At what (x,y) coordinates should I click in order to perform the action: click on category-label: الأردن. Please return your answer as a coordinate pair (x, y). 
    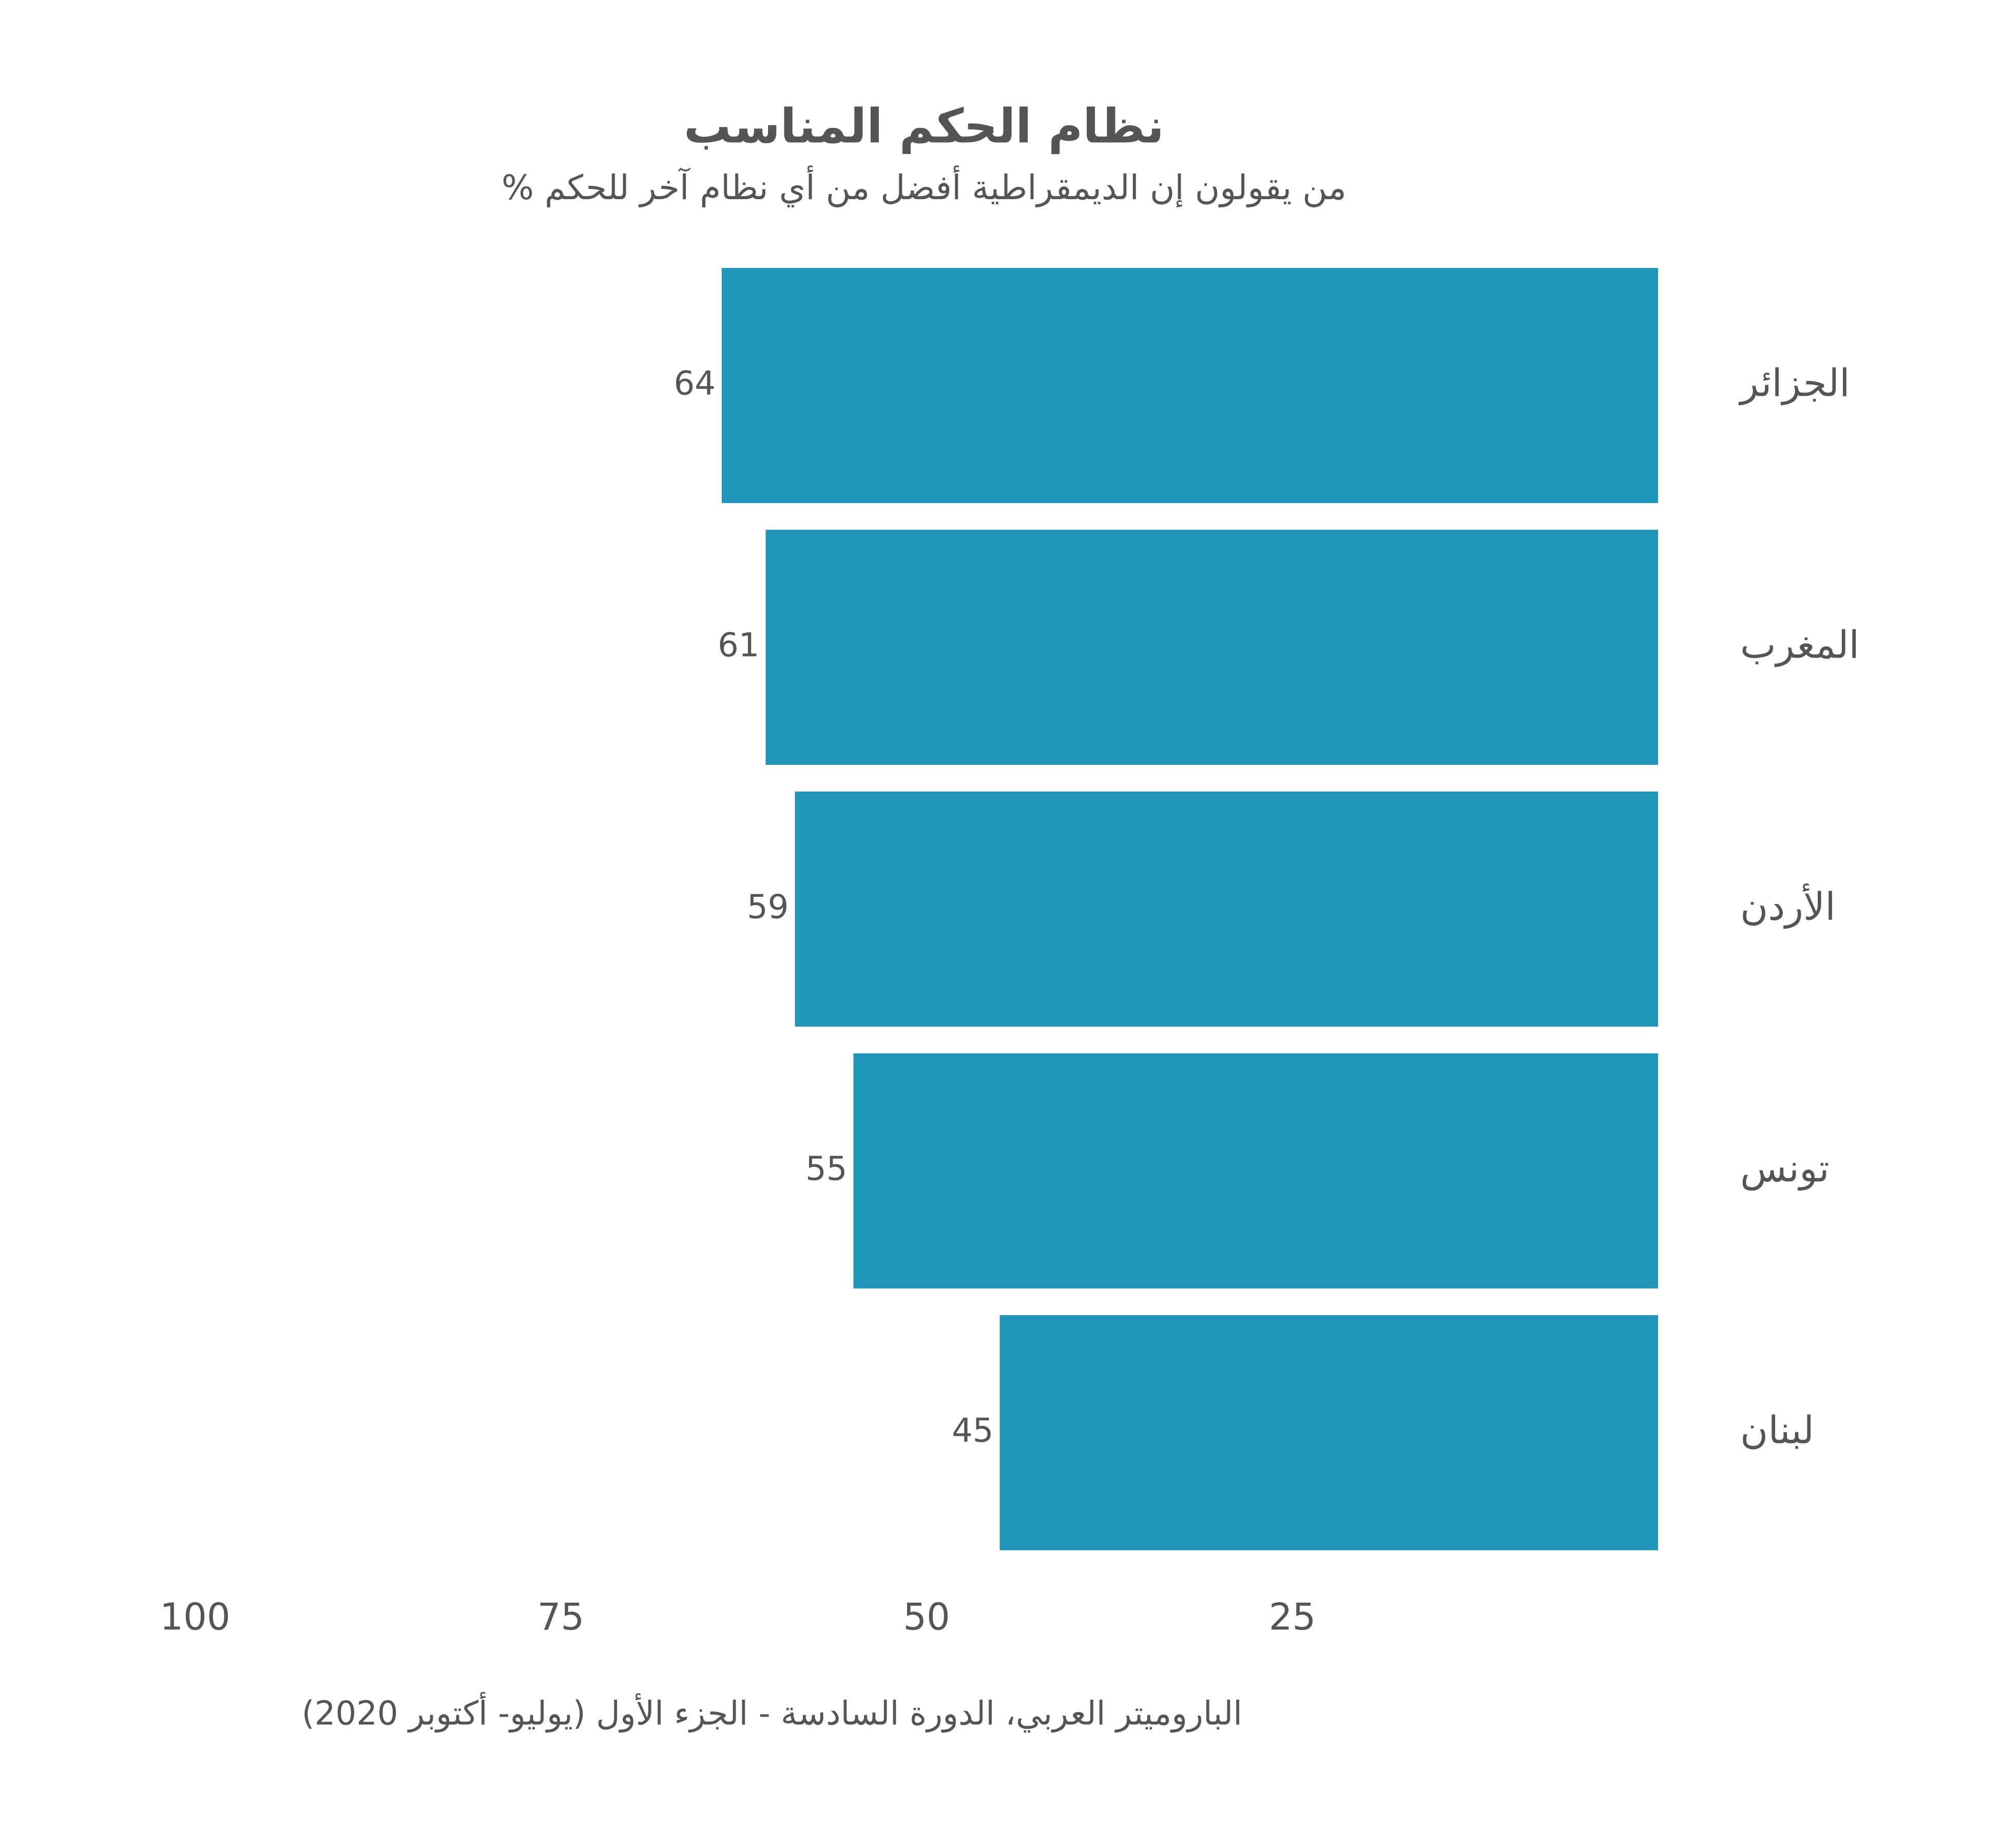
    Looking at the image, I should click on (1788, 906).